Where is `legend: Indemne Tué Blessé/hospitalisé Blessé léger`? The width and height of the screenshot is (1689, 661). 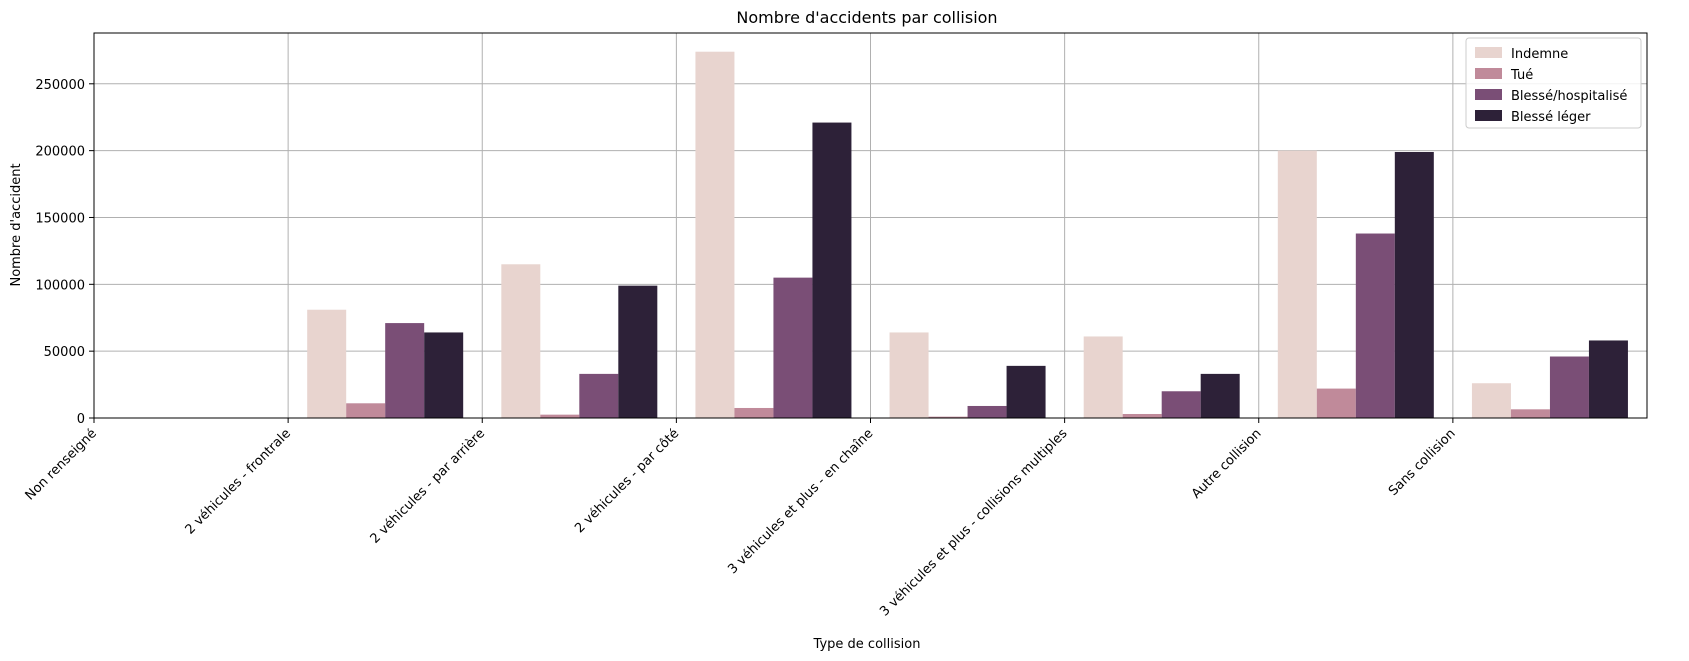 legend: Indemne Tué Blessé/hospitalisé Blessé léger is located at coordinates (1553, 83).